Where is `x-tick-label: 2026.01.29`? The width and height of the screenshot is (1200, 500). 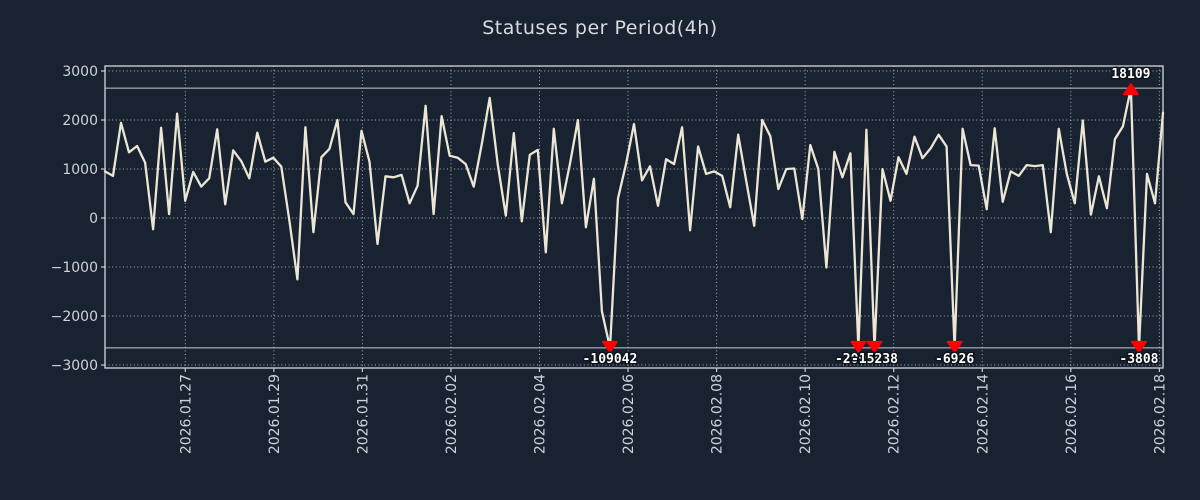
x-tick-label: 2026.01.29 is located at coordinates (275, 414).